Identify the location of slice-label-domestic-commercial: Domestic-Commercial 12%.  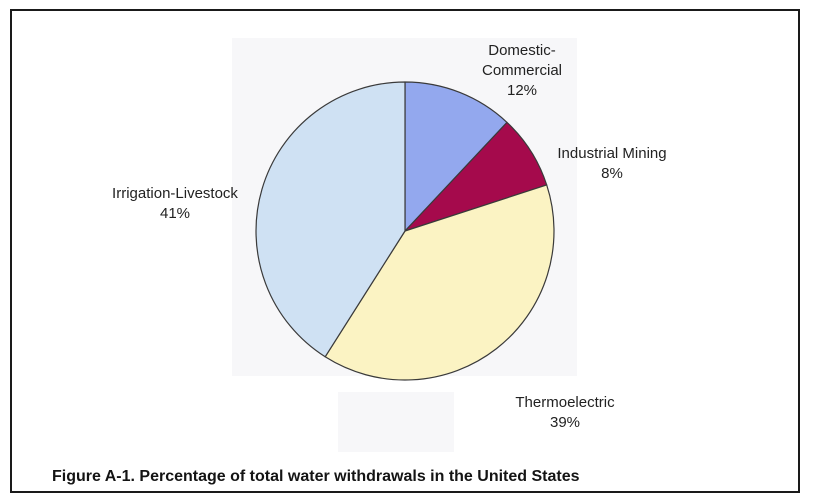
(522, 70).